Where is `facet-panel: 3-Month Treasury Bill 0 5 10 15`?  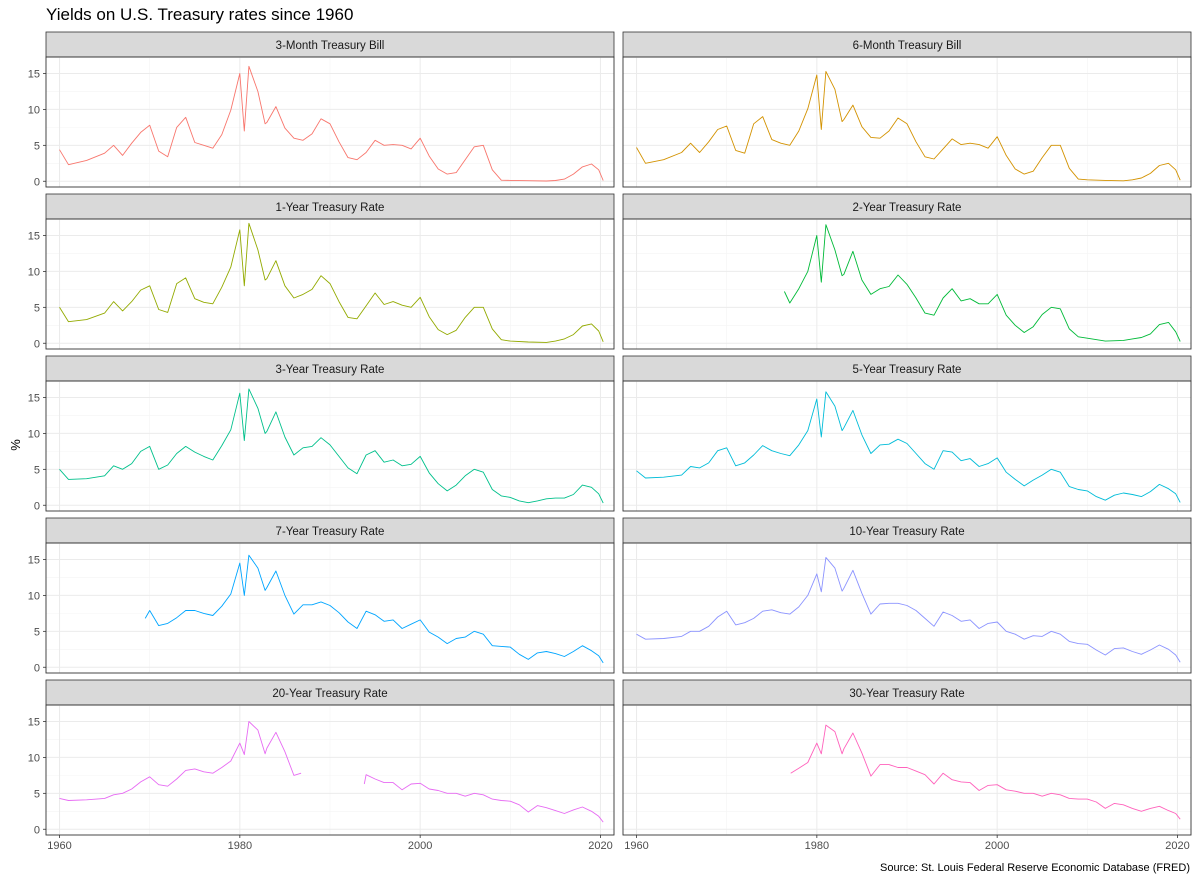
facet-panel: 3-Month Treasury Bill 0 5 10 15 is located at coordinates (321, 109).